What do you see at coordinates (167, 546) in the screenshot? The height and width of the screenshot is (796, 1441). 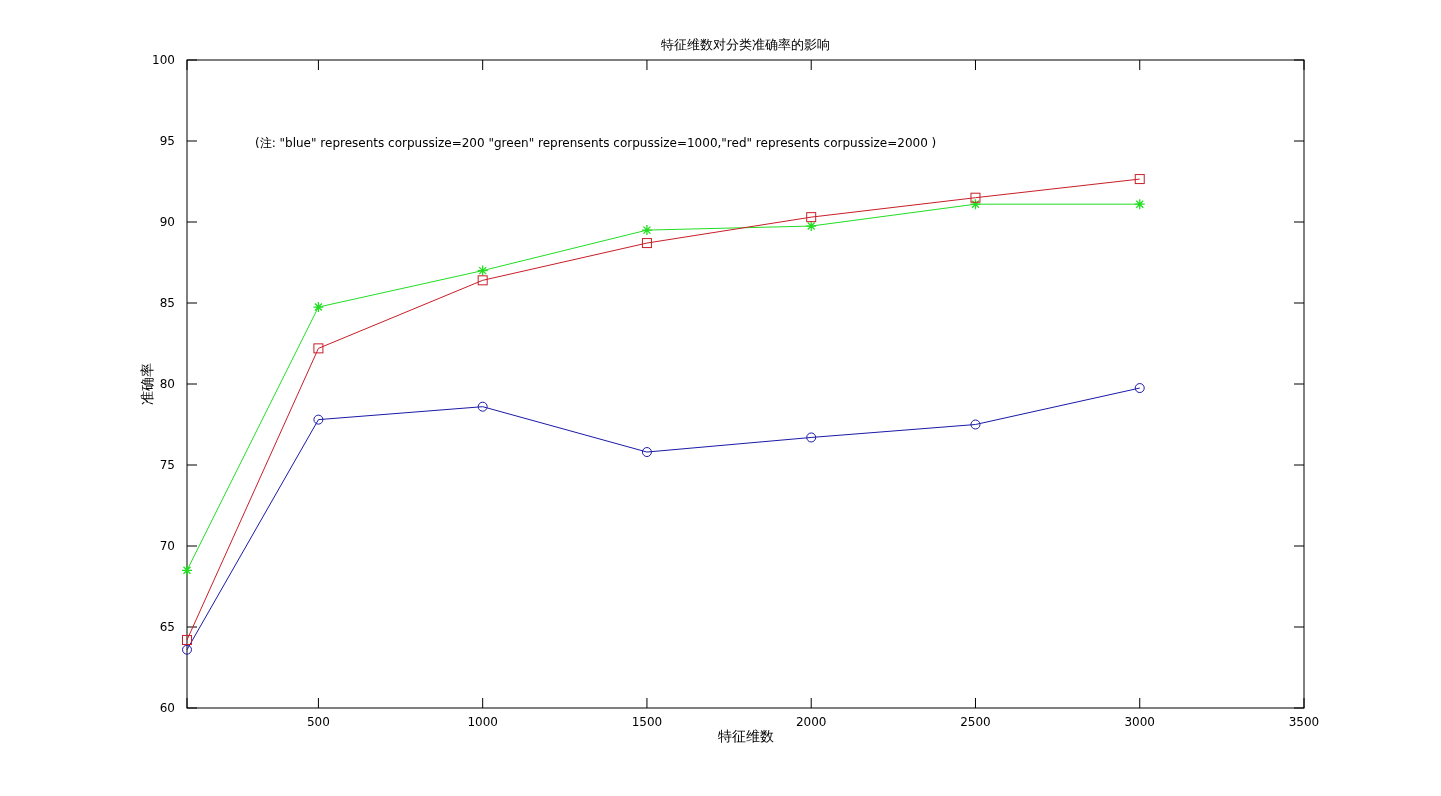 I see `y-tick-label: 70` at bounding box center [167, 546].